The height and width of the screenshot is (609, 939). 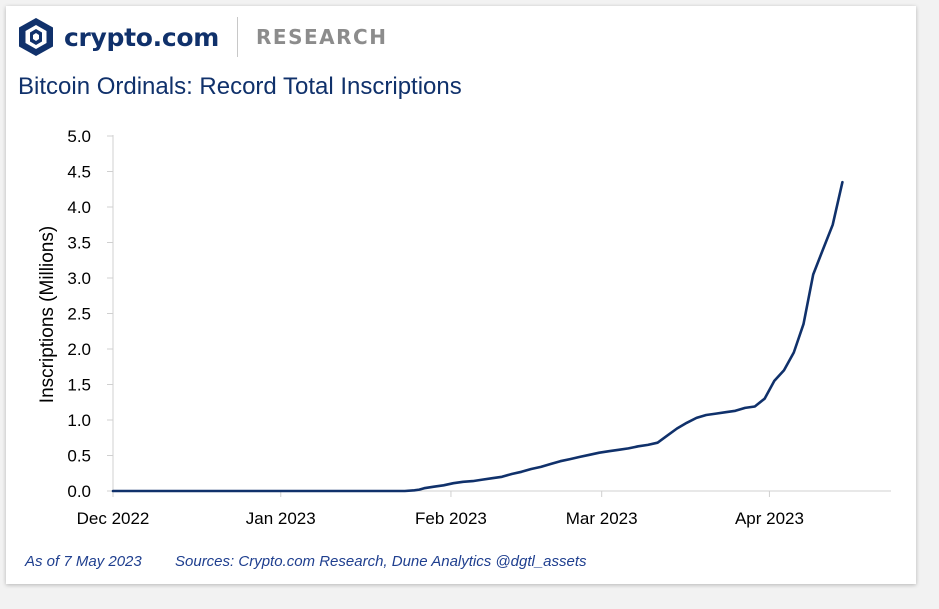 I want to click on header-divider, so click(x=238, y=37).